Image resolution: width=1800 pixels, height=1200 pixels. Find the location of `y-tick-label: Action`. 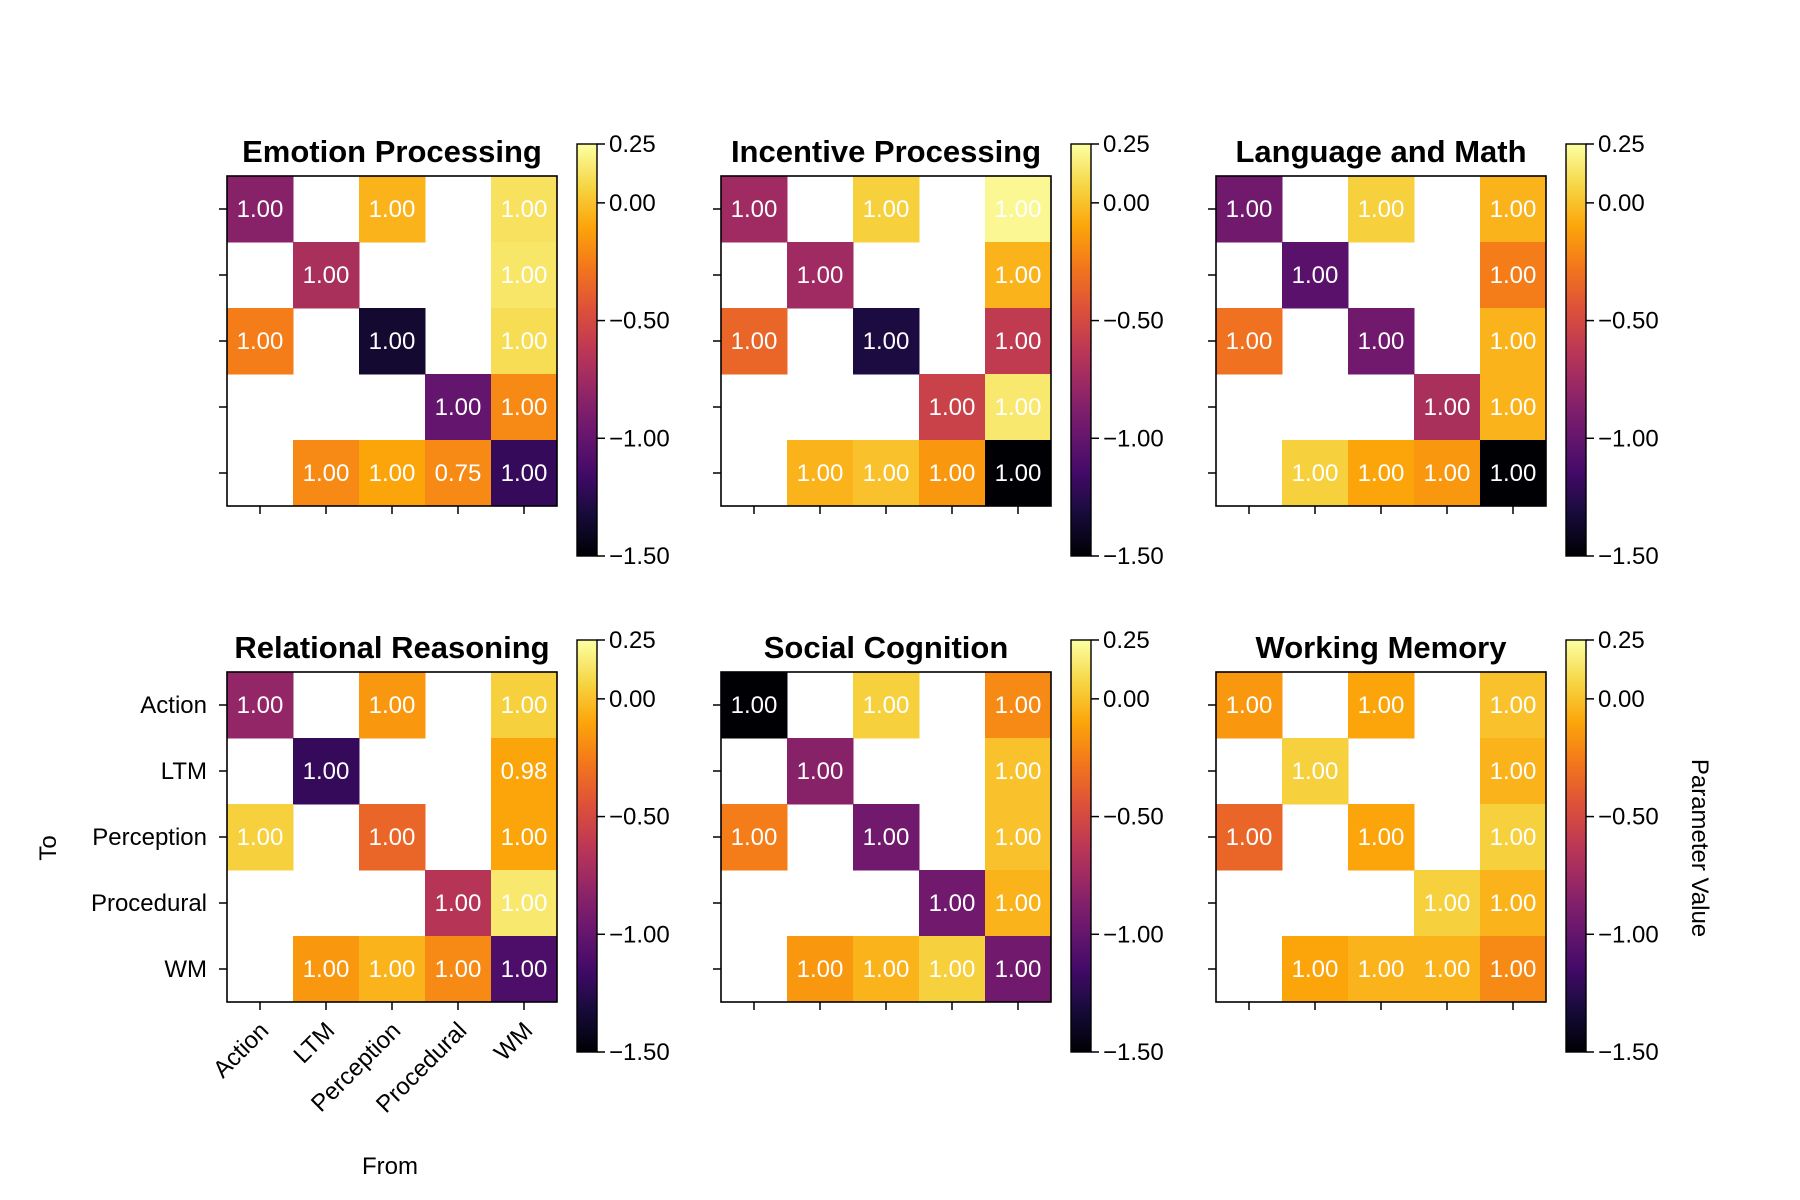

y-tick-label: Action is located at coordinates (173, 705).